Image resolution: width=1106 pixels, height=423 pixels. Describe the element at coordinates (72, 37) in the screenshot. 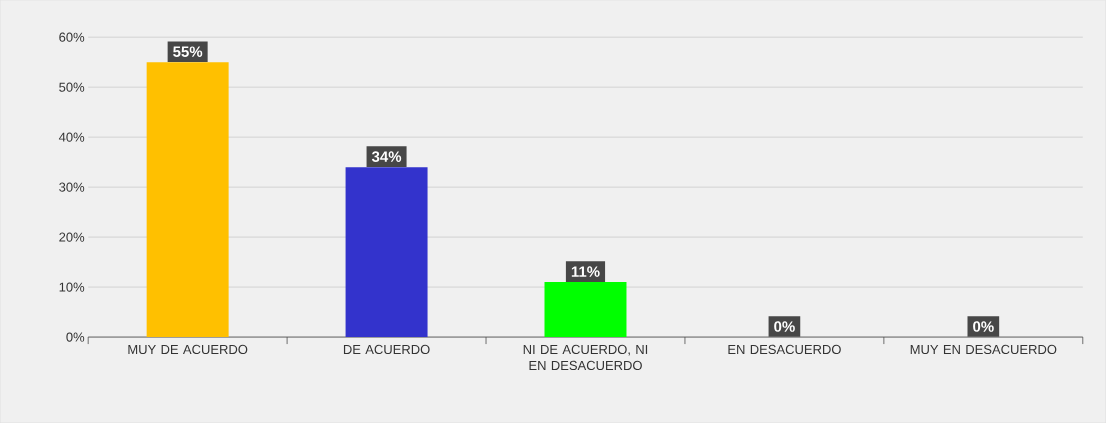

I see `y-tick-label: 60%` at that location.